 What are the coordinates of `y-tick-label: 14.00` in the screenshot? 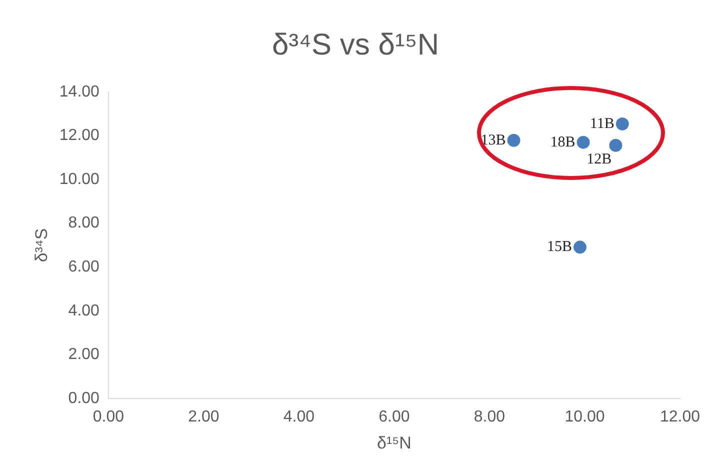 It's located at (79, 91).